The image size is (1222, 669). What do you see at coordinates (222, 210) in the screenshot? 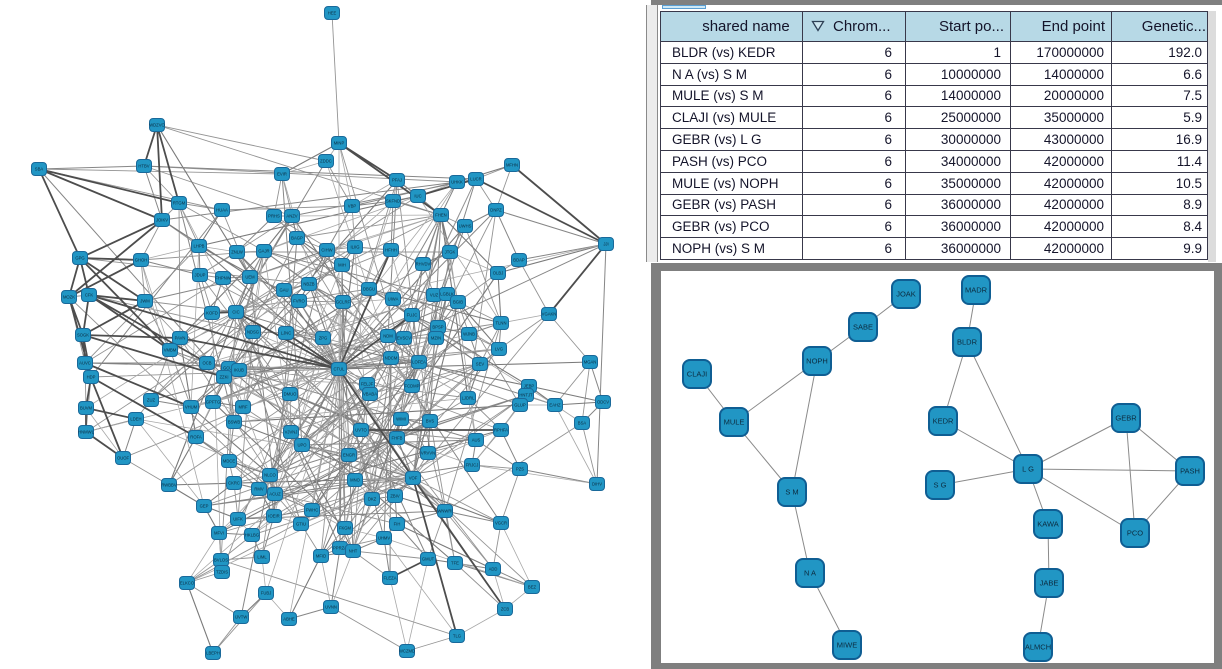
I see `svg-text: HUAA` at bounding box center [222, 210].